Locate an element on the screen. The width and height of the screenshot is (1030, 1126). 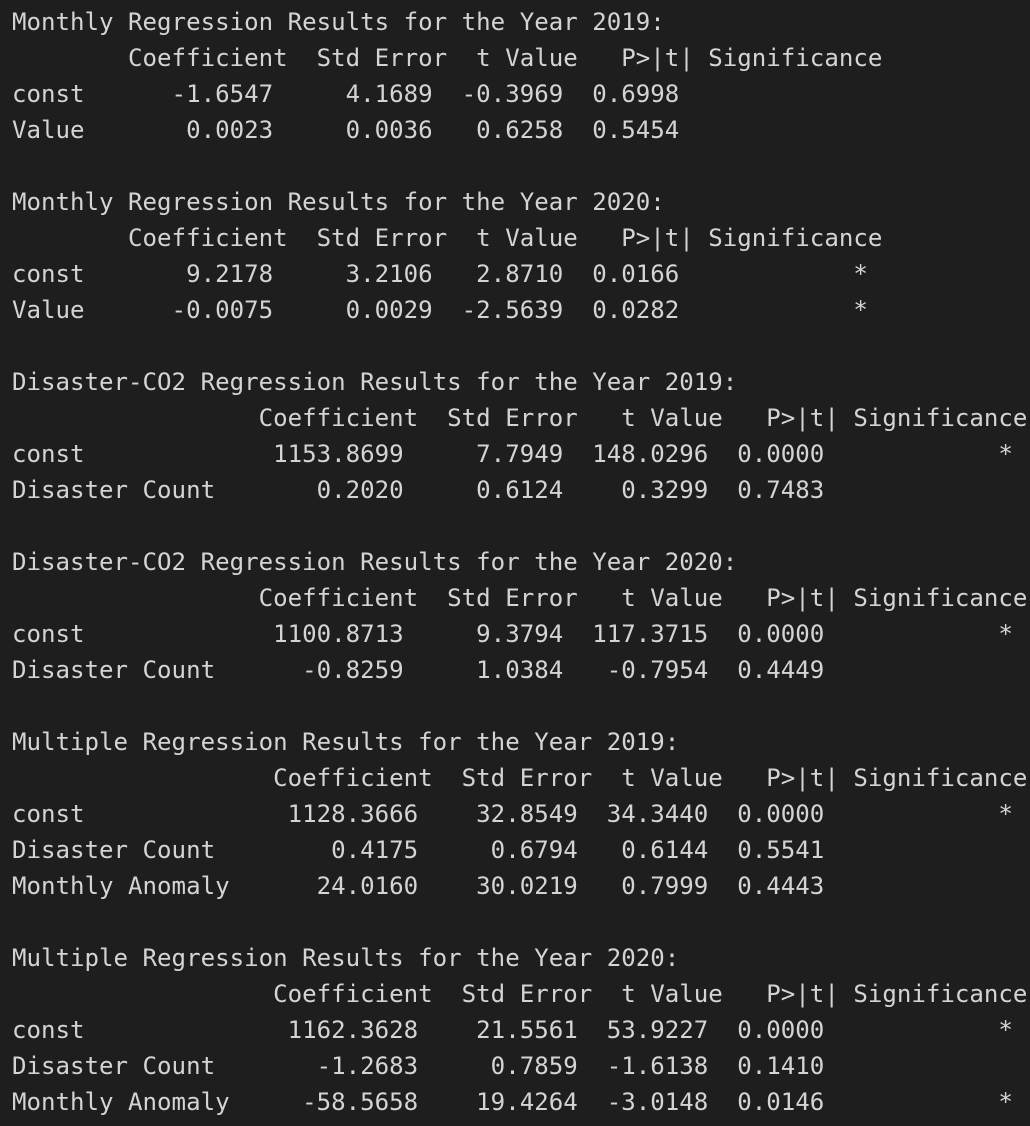
terminal-line: const 1153.8699 7.7949 148.0296 0.0000 * is located at coordinates (512, 454).